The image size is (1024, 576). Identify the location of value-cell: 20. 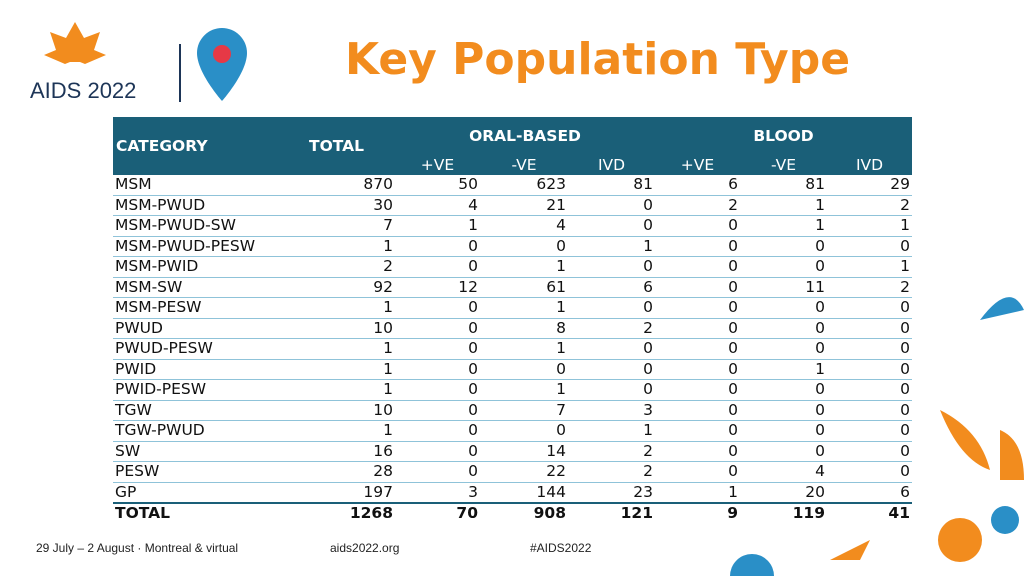
(783, 493).